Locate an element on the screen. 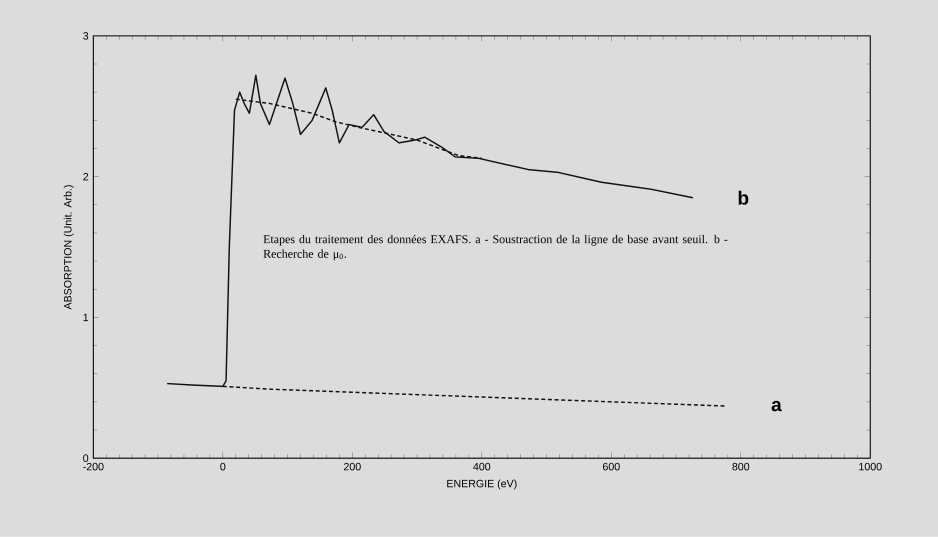 This screenshot has height=537, width=938. text: a is located at coordinates (777, 406).